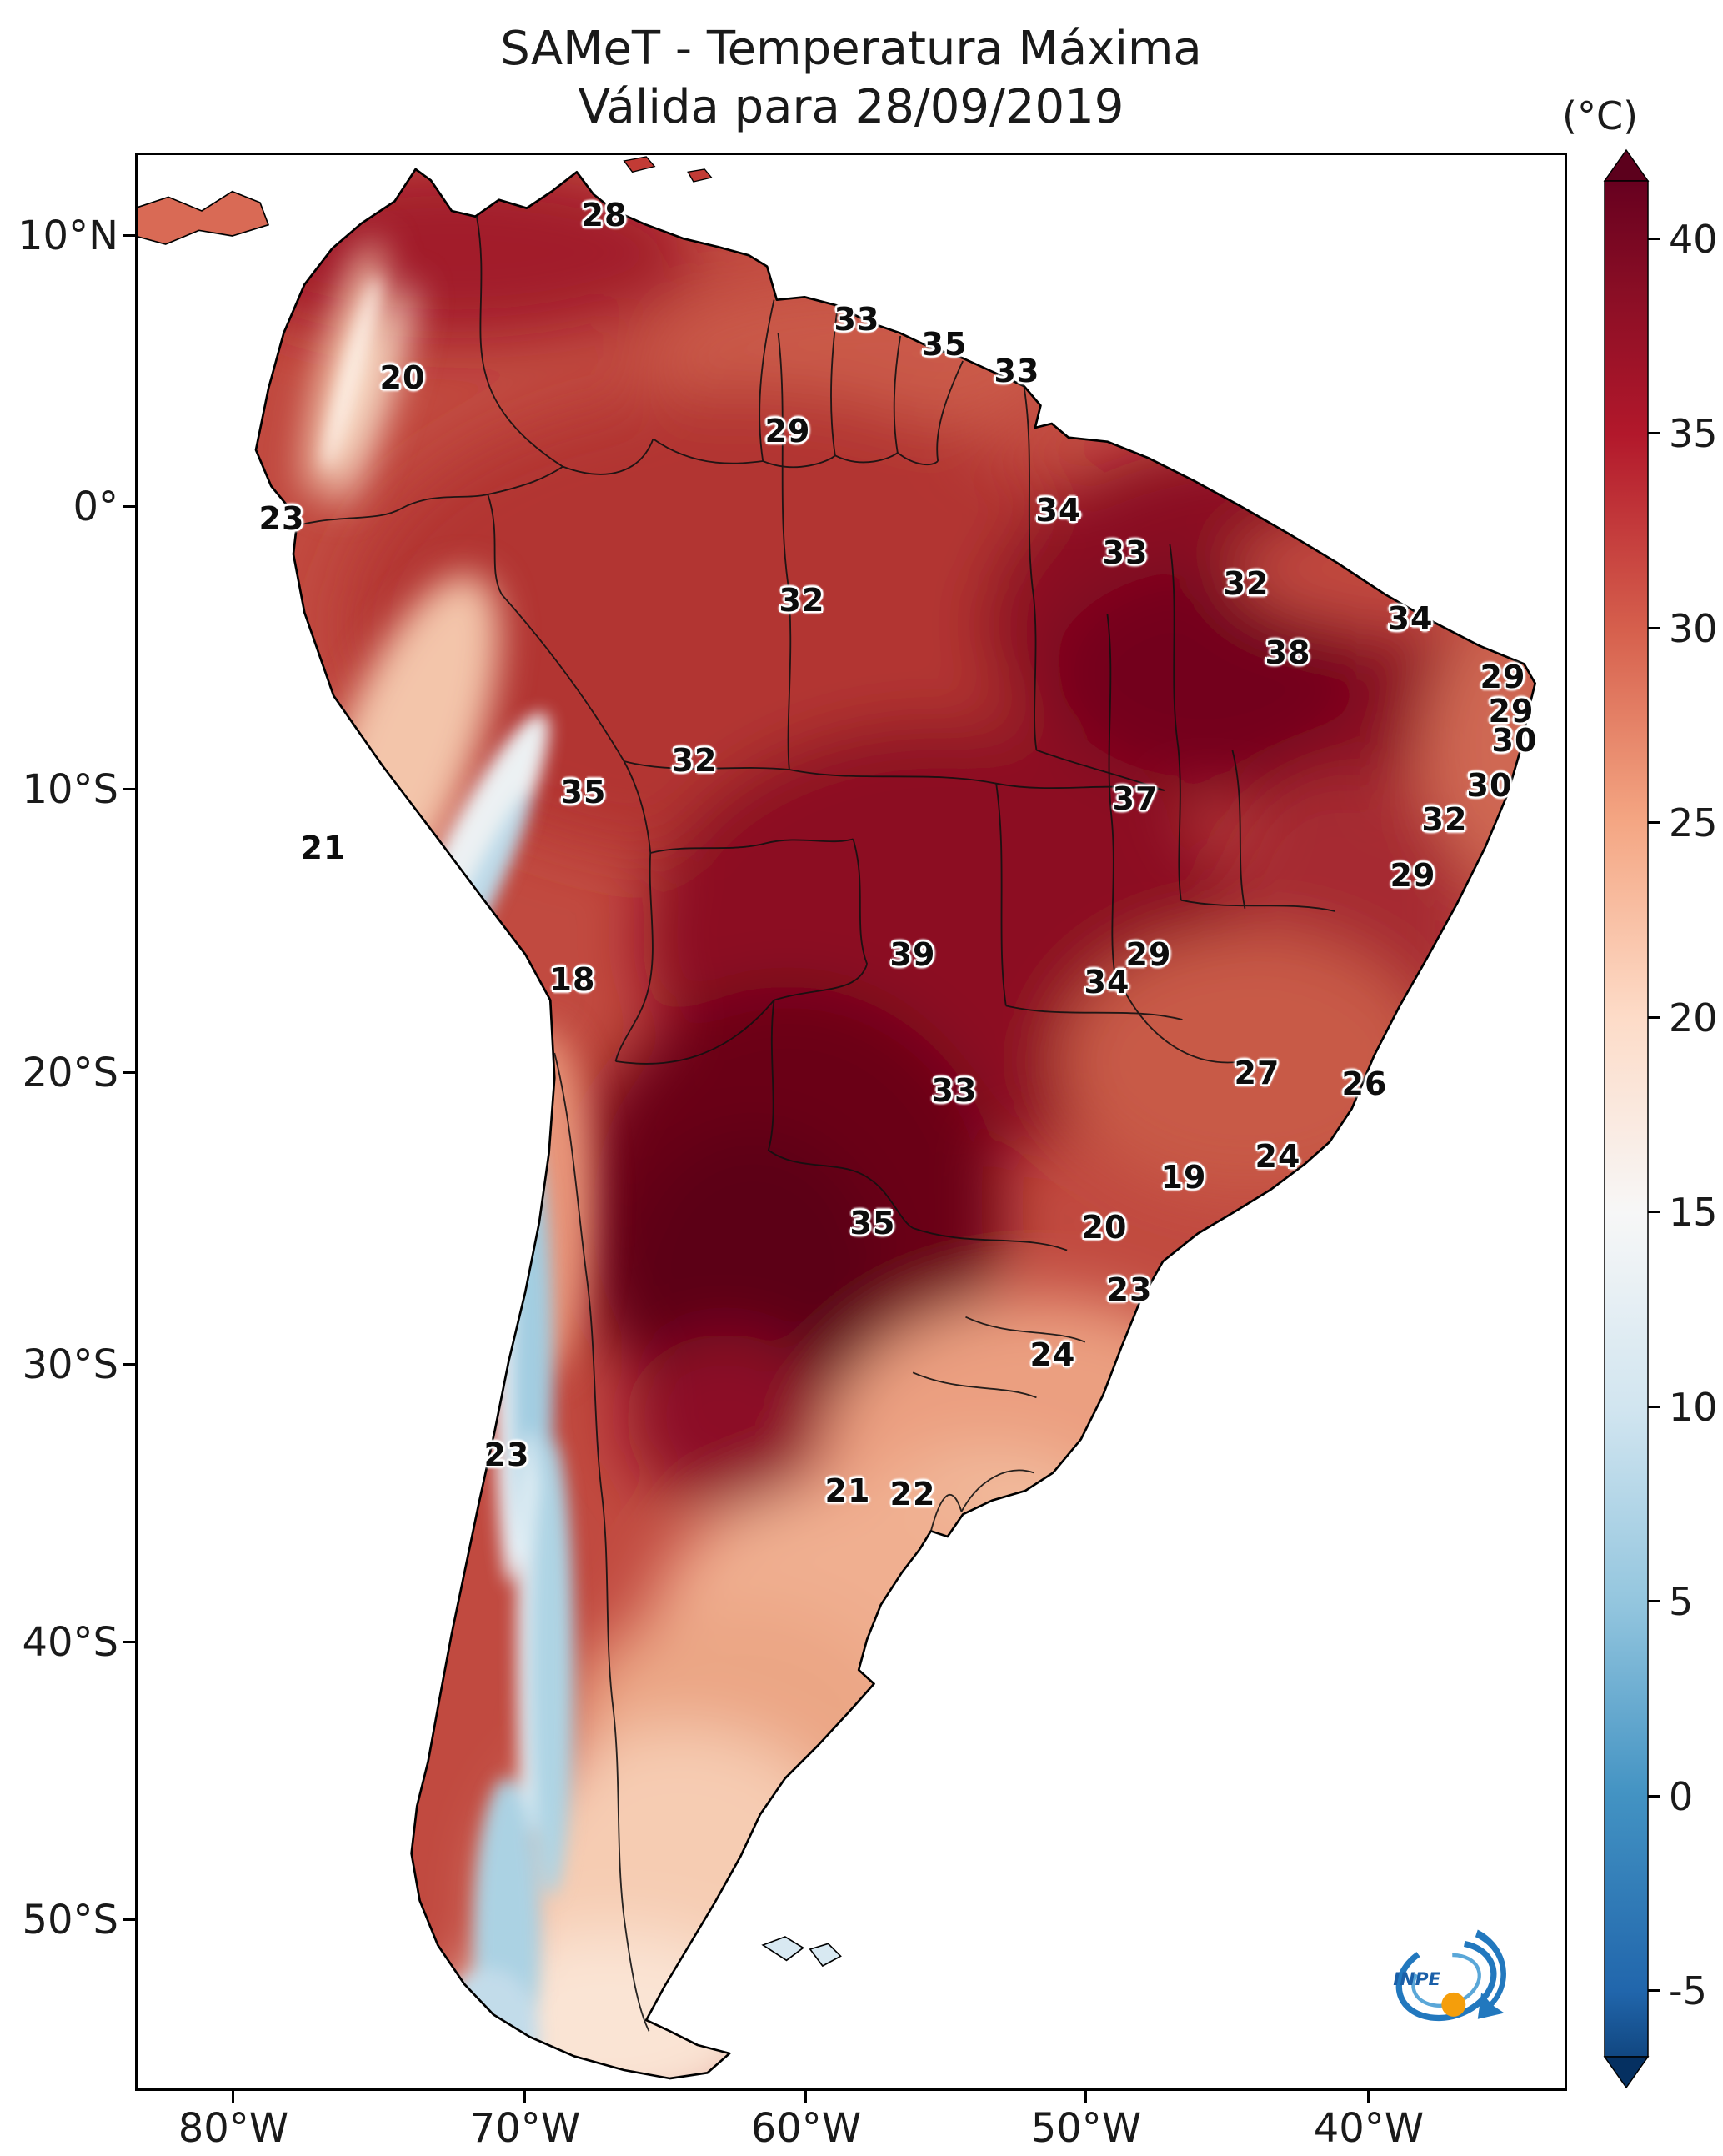 This screenshot has width=1723, height=2156. What do you see at coordinates (525, 2128) in the screenshot?
I see `lon-tick-label: 70°W` at bounding box center [525, 2128].